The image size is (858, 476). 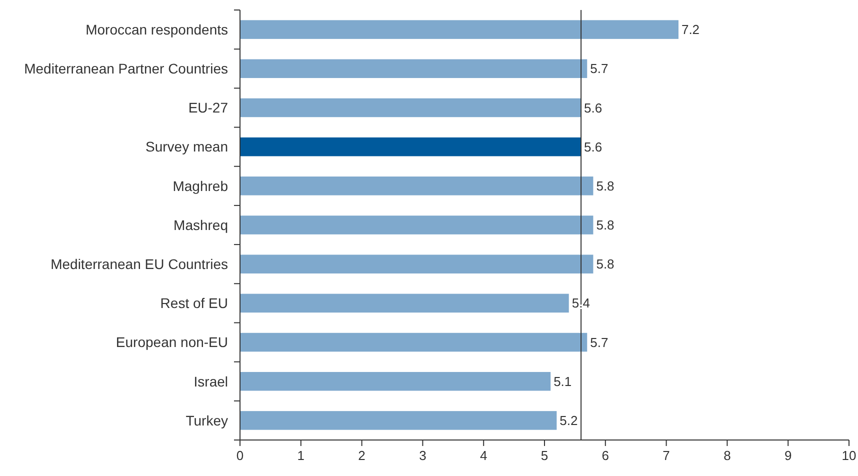 I want to click on x-tick-label: 2, so click(x=362, y=455).